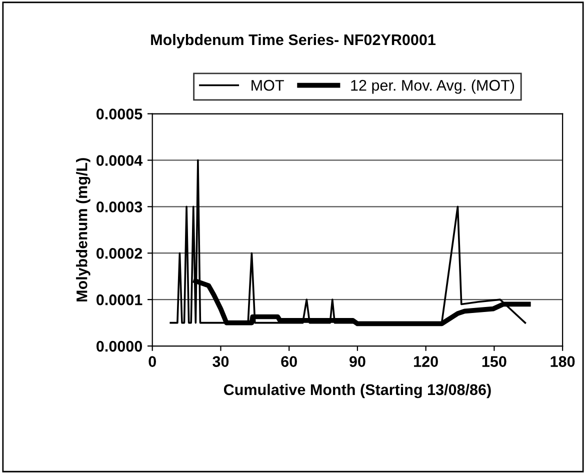 The image size is (586, 474). I want to click on y-tick-label: 0.0003, so click(119, 207).